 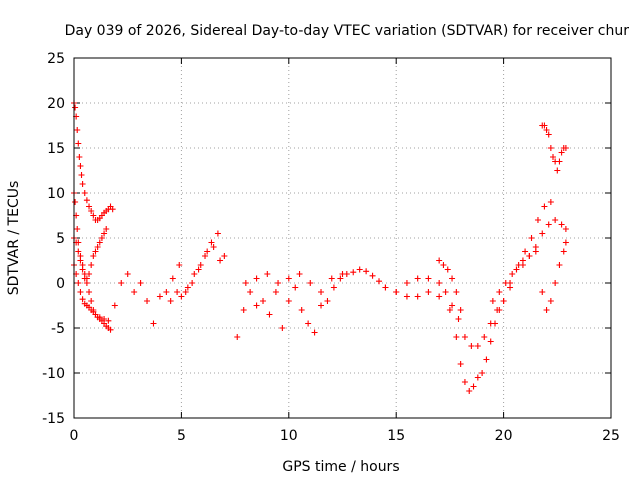 What do you see at coordinates (60, 284) in the screenshot?
I see `y-tick-label: 0` at bounding box center [60, 284].